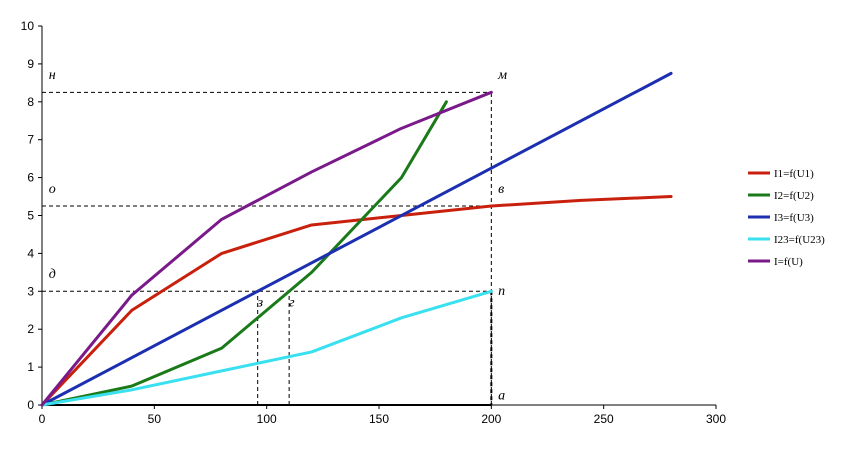 Image resolution: width=846 pixels, height=454 pixels. I want to click on point-label: в, so click(501, 189).